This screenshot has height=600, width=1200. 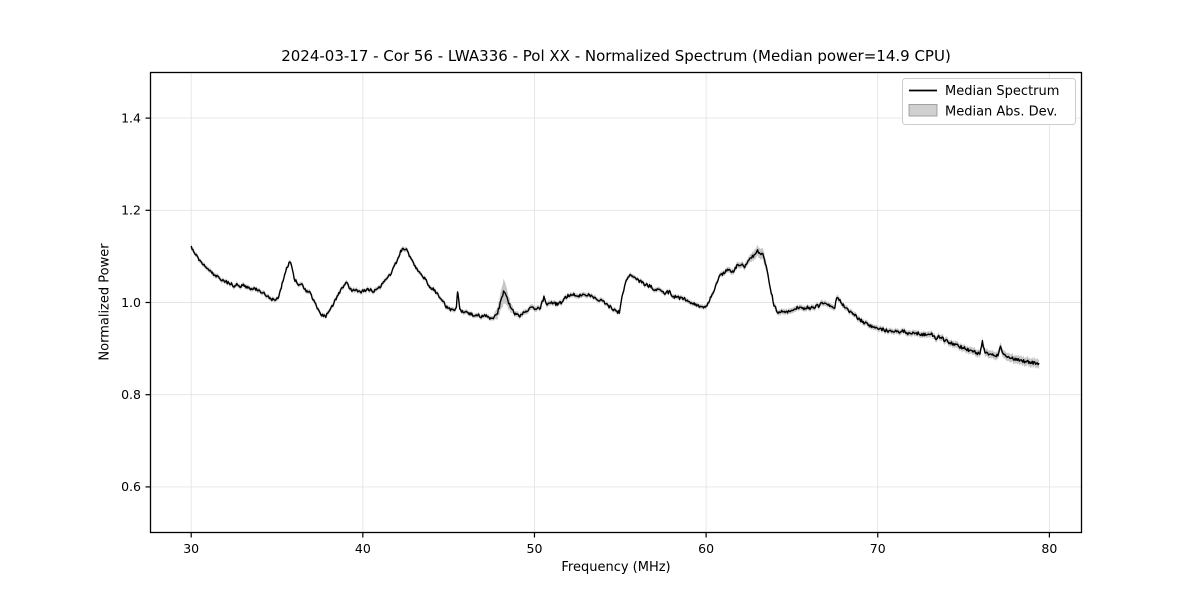 I want to click on legend-label-median-spectrum: Median Spectrum, so click(x=1002, y=91).